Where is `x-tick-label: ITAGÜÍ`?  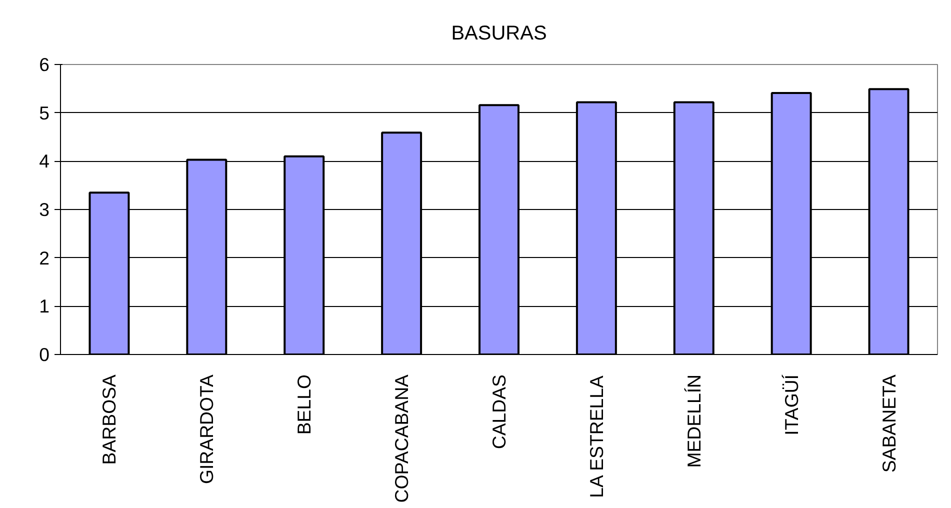 x-tick-label: ITAGÜÍ is located at coordinates (791, 405).